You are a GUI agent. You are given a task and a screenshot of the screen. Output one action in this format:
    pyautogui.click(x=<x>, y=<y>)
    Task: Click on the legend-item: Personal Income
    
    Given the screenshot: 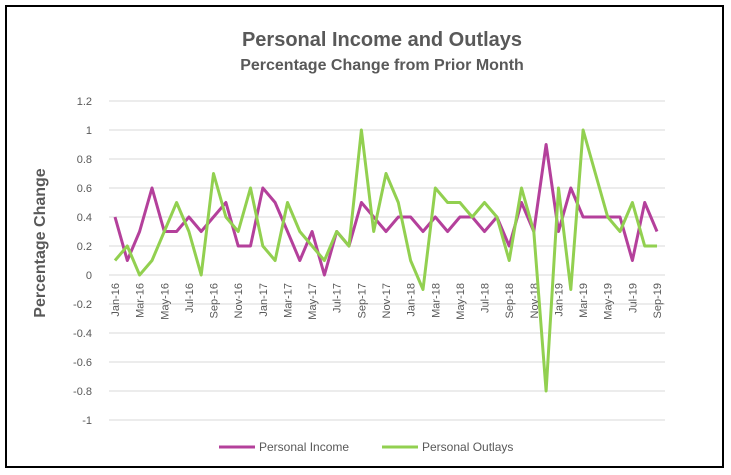 What is the action you would take?
    pyautogui.click(x=284, y=447)
    